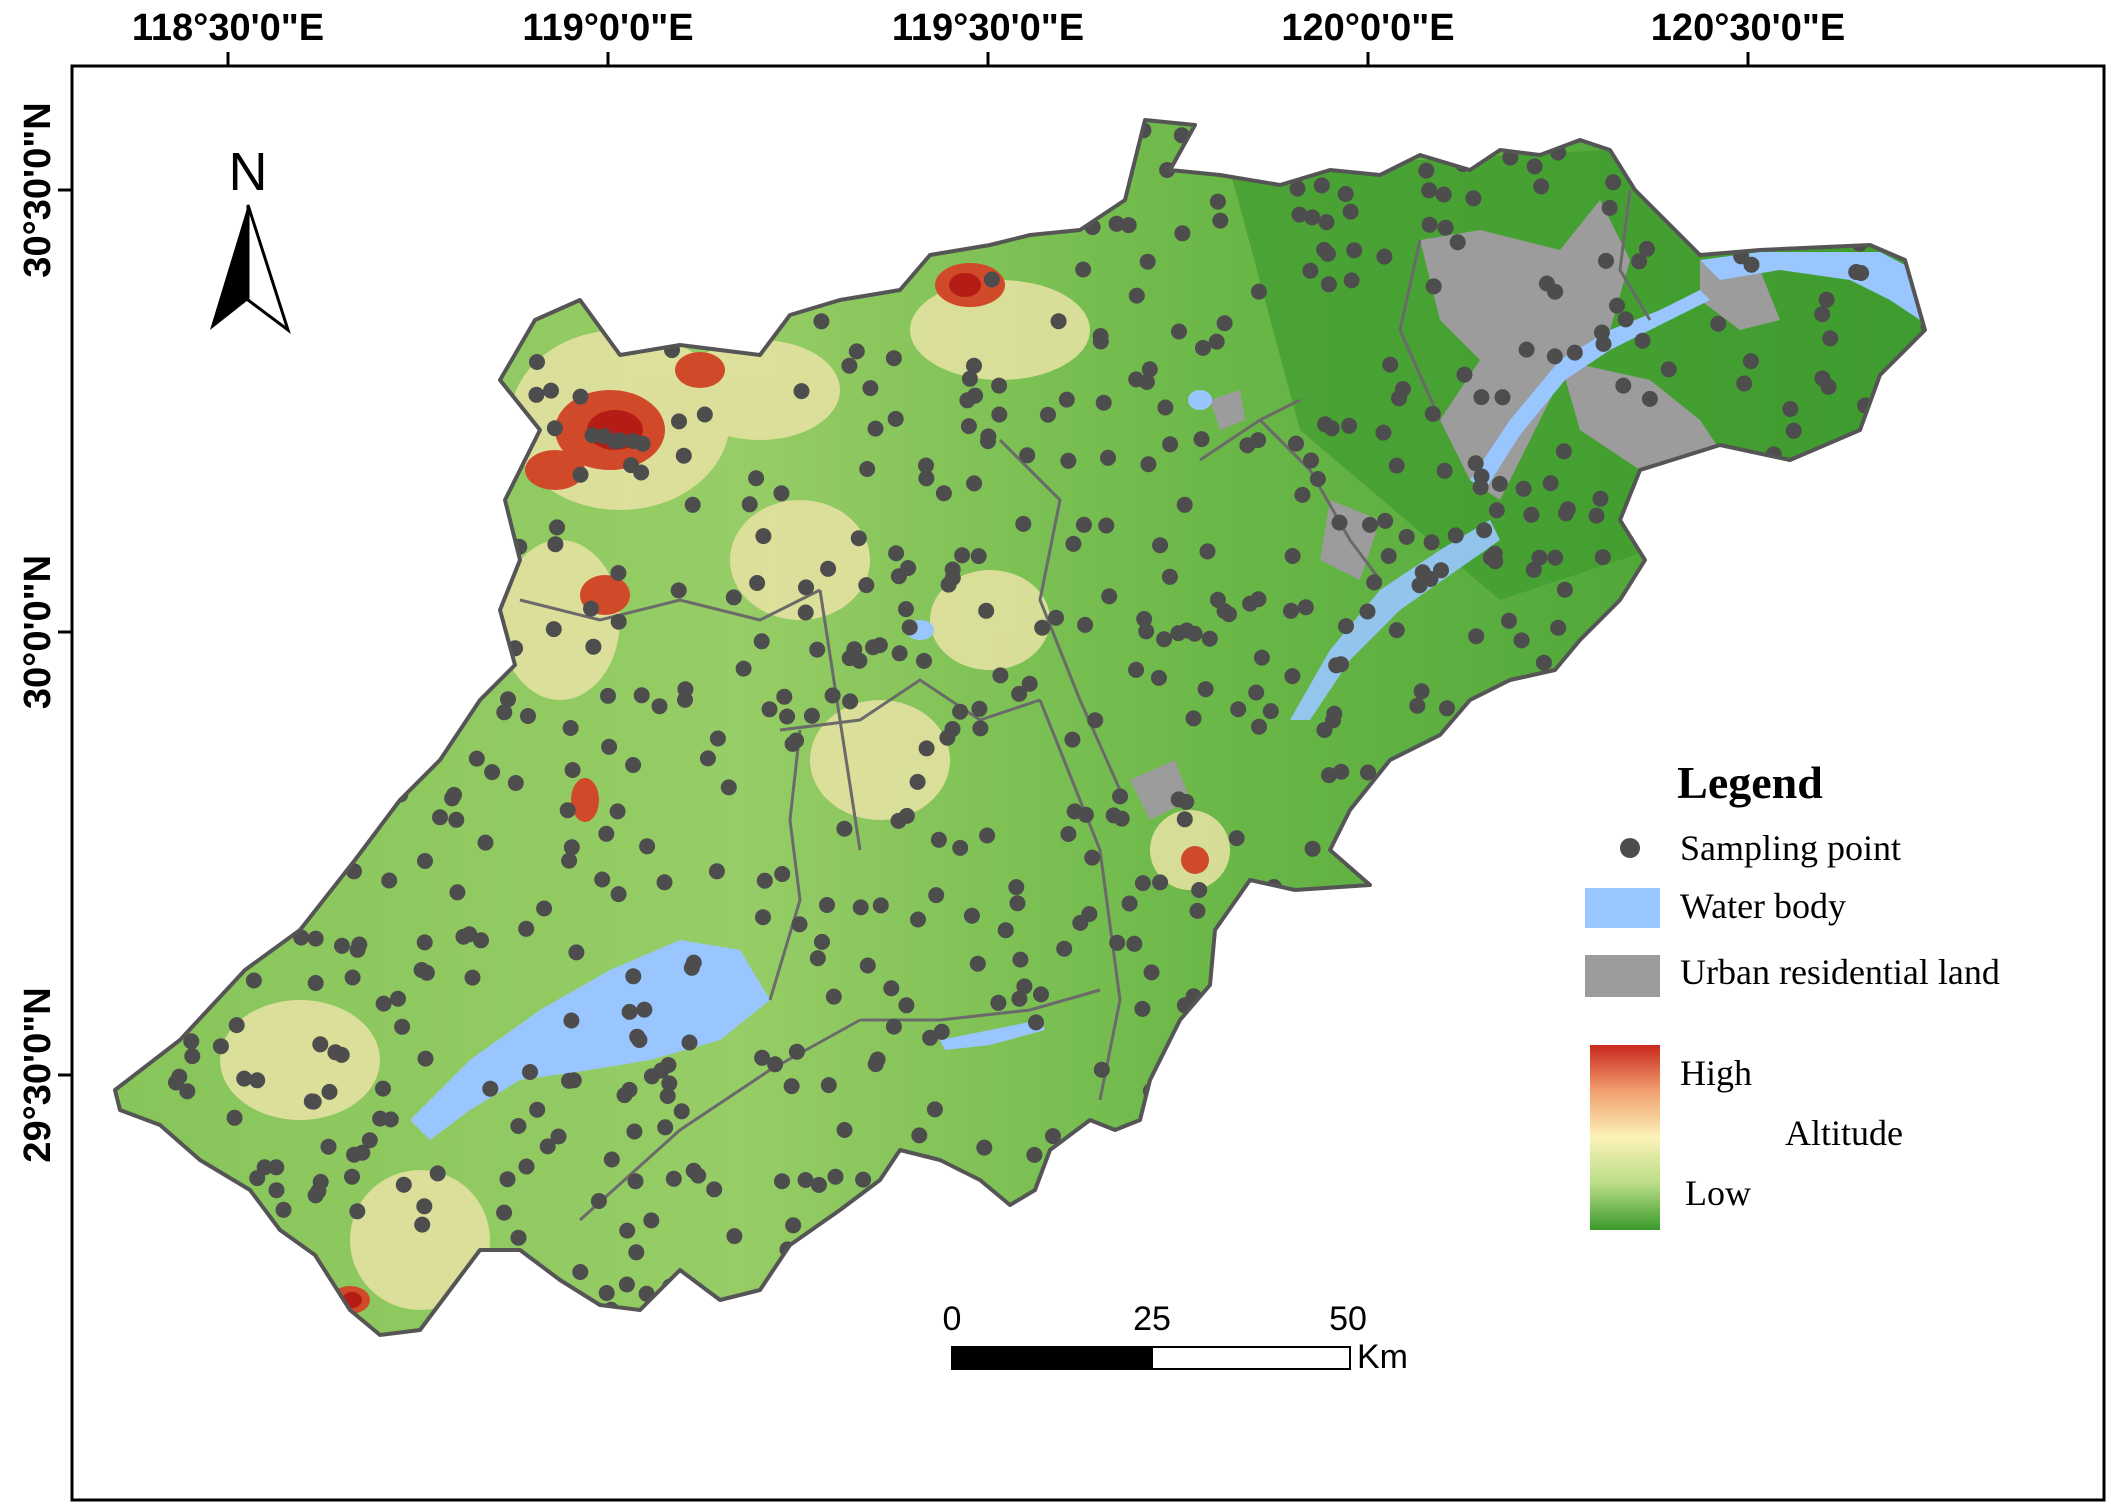 The width and height of the screenshot is (2111, 1512). What do you see at coordinates (607, 28) in the screenshot?
I see `lon-label-2: 119°0'0"E` at bounding box center [607, 28].